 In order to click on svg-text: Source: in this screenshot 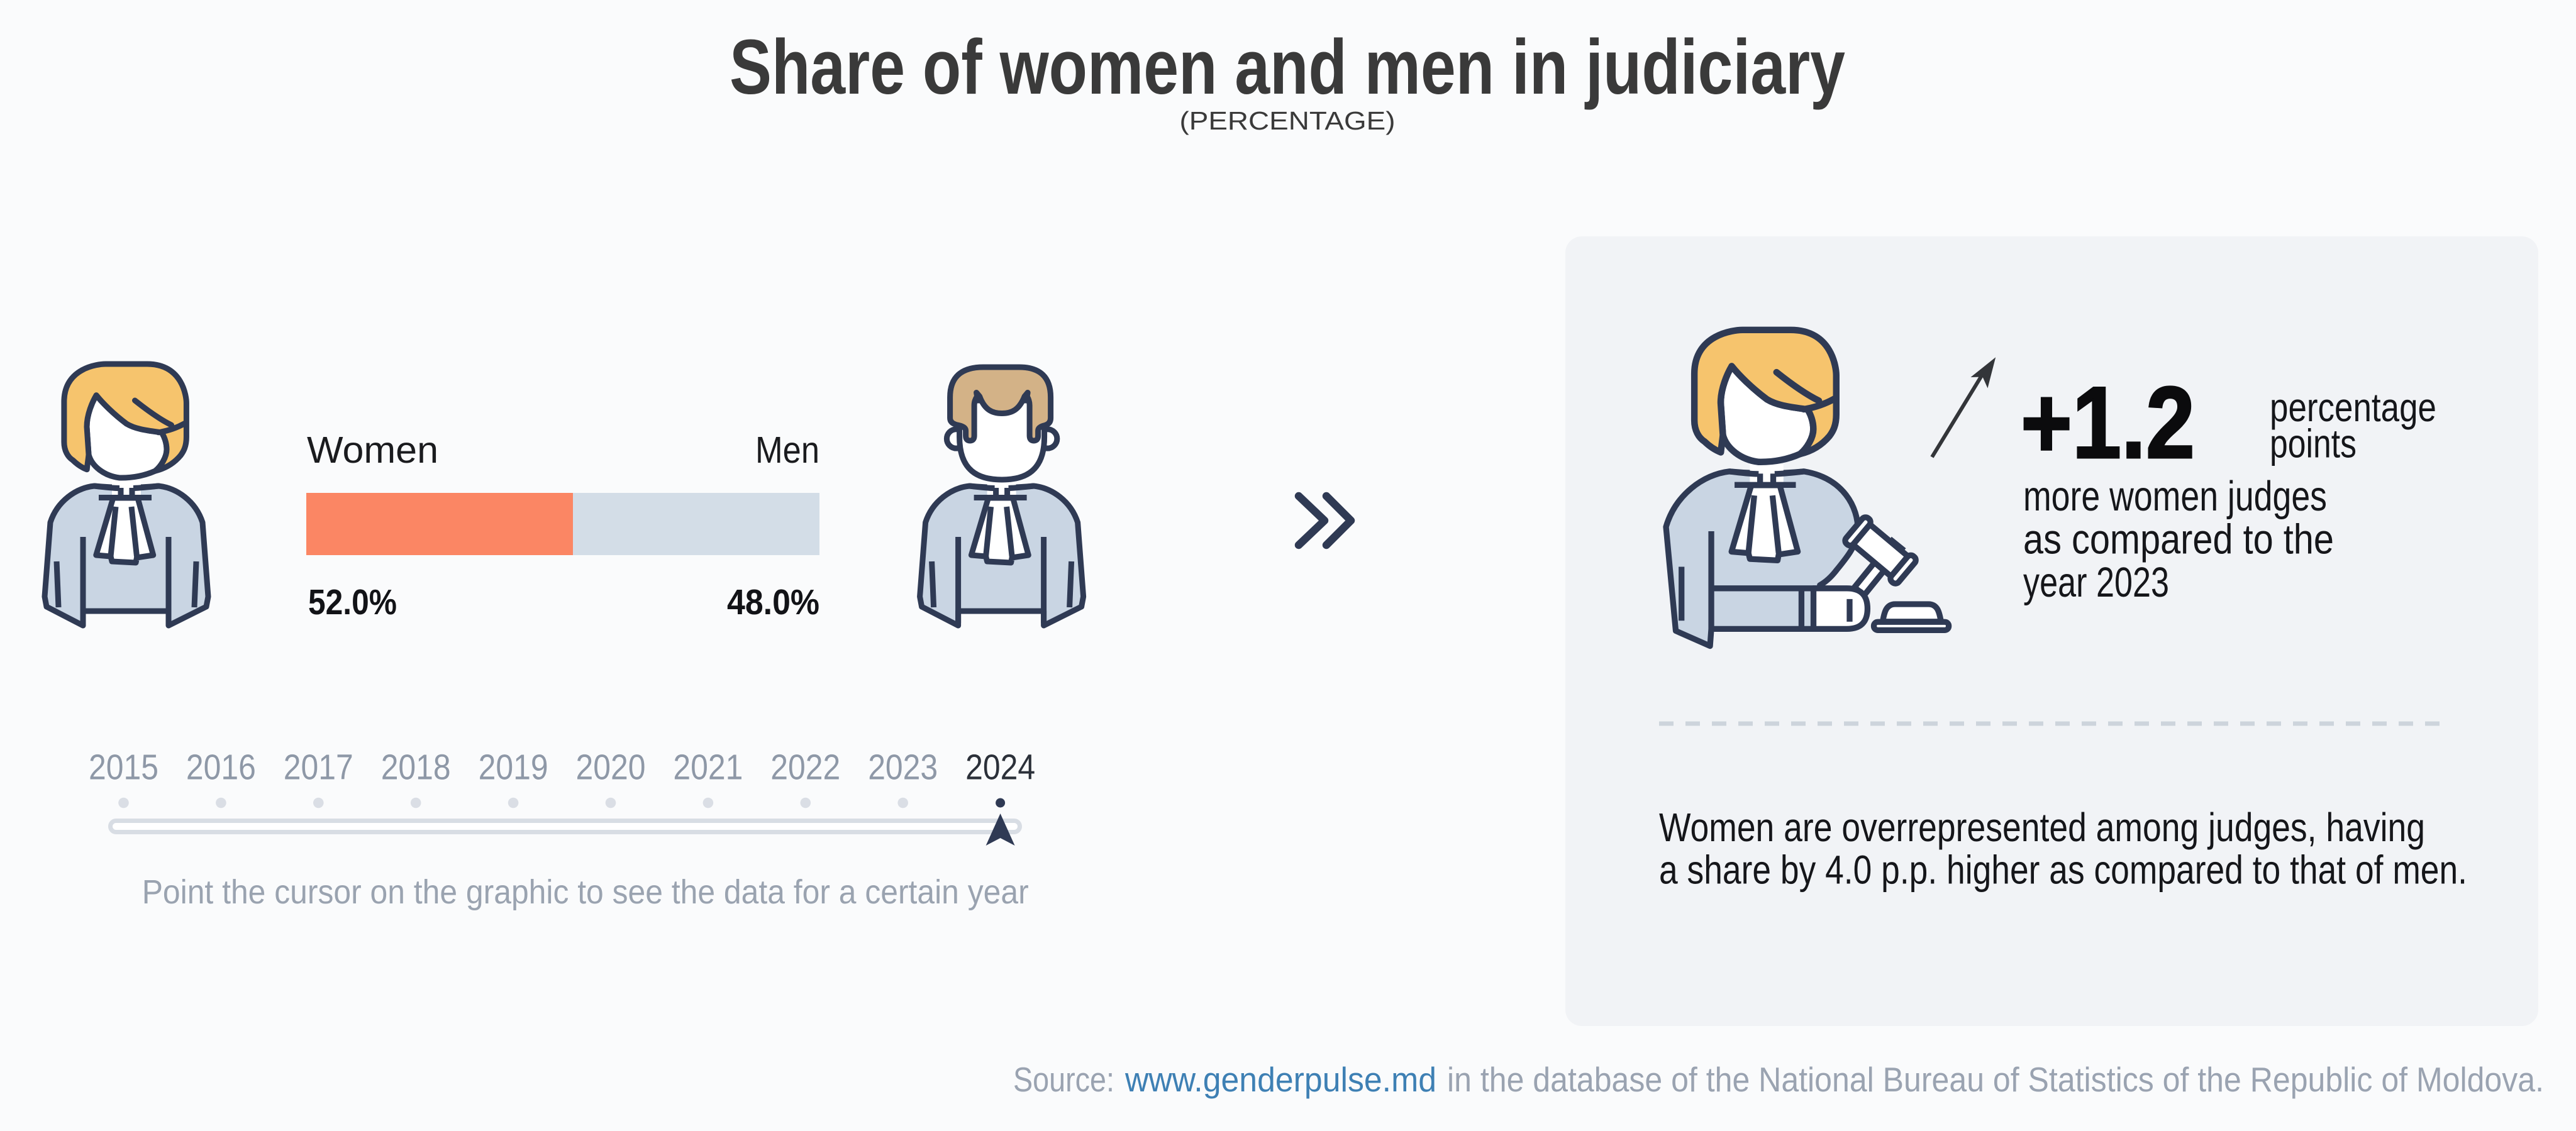, I will do `click(1063, 1079)`.